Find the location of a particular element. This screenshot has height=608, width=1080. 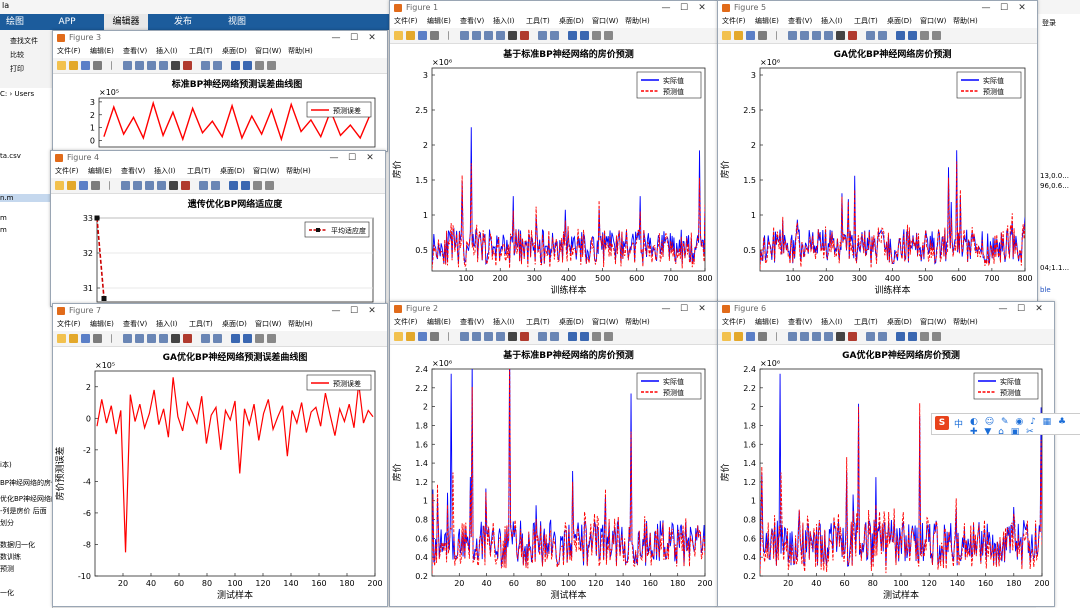

file-item-selected: n.m is located at coordinates (26, 198).